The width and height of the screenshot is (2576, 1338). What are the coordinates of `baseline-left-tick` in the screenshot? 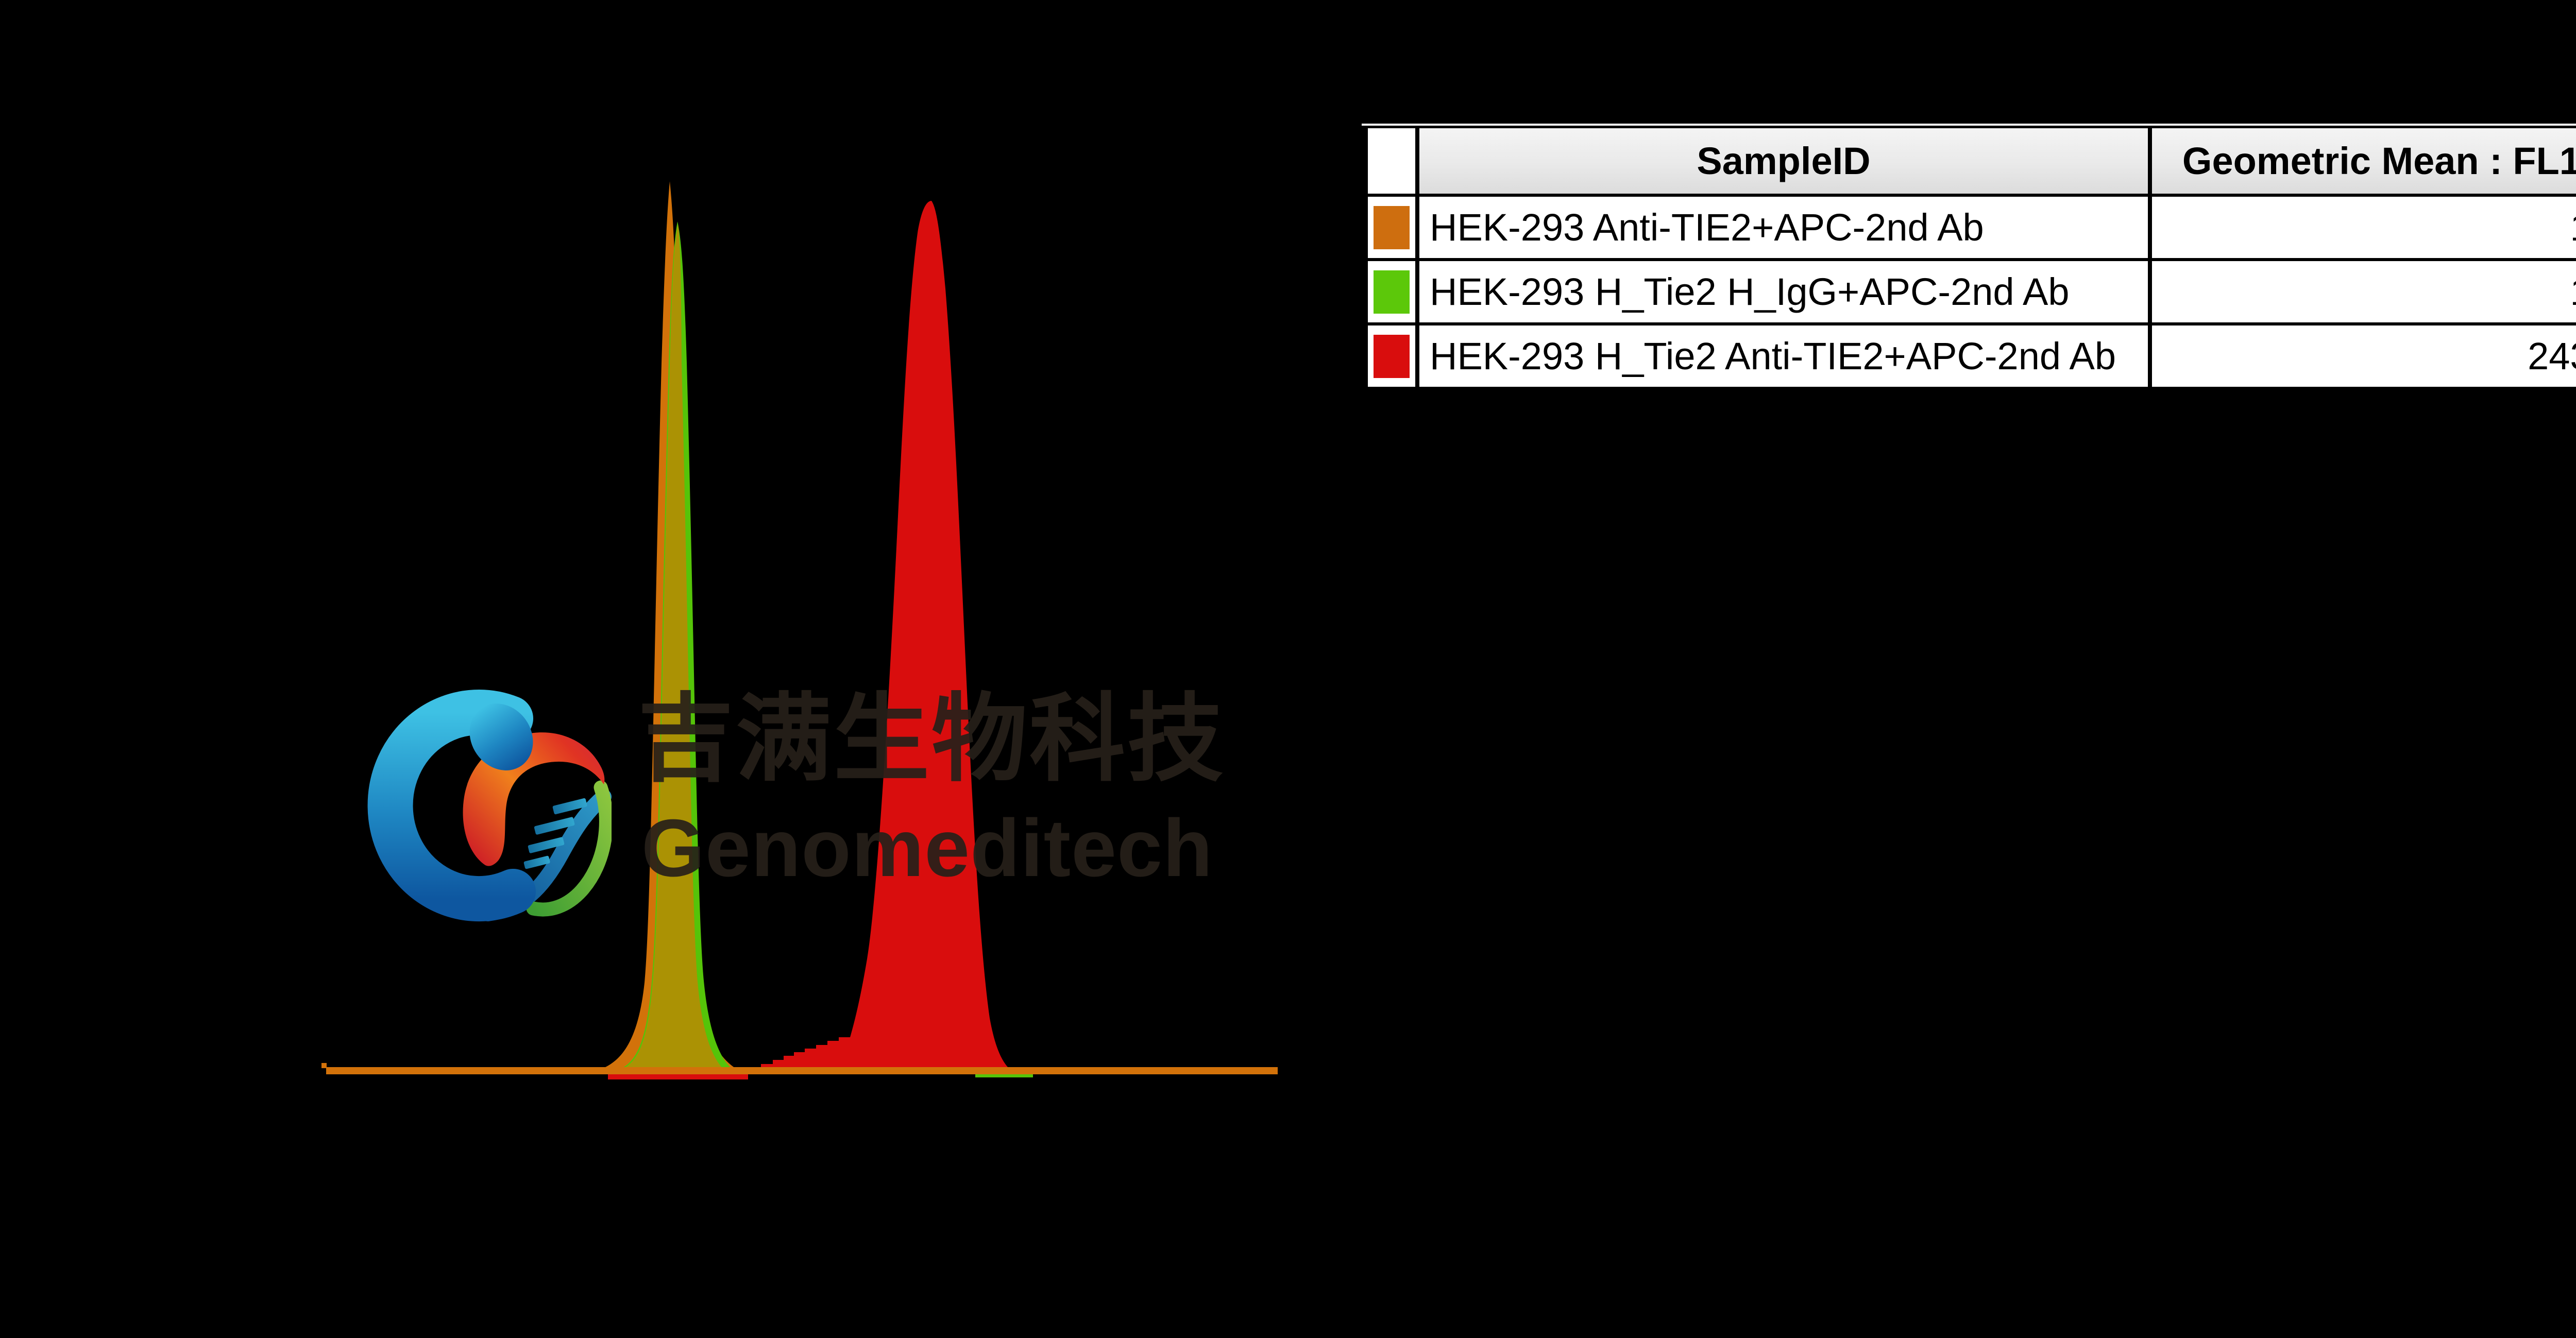 It's located at (324, 1065).